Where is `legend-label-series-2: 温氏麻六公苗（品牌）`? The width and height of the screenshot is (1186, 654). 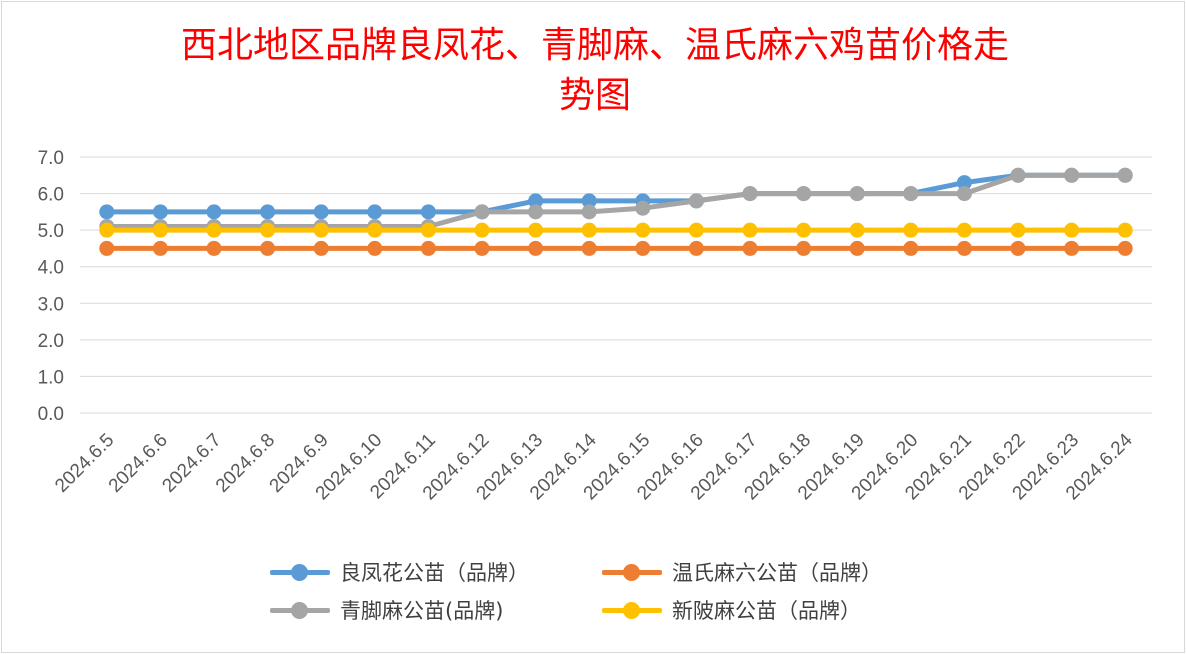
legend-label-series-2: 温氏麻六公苗（品牌） is located at coordinates (777, 573).